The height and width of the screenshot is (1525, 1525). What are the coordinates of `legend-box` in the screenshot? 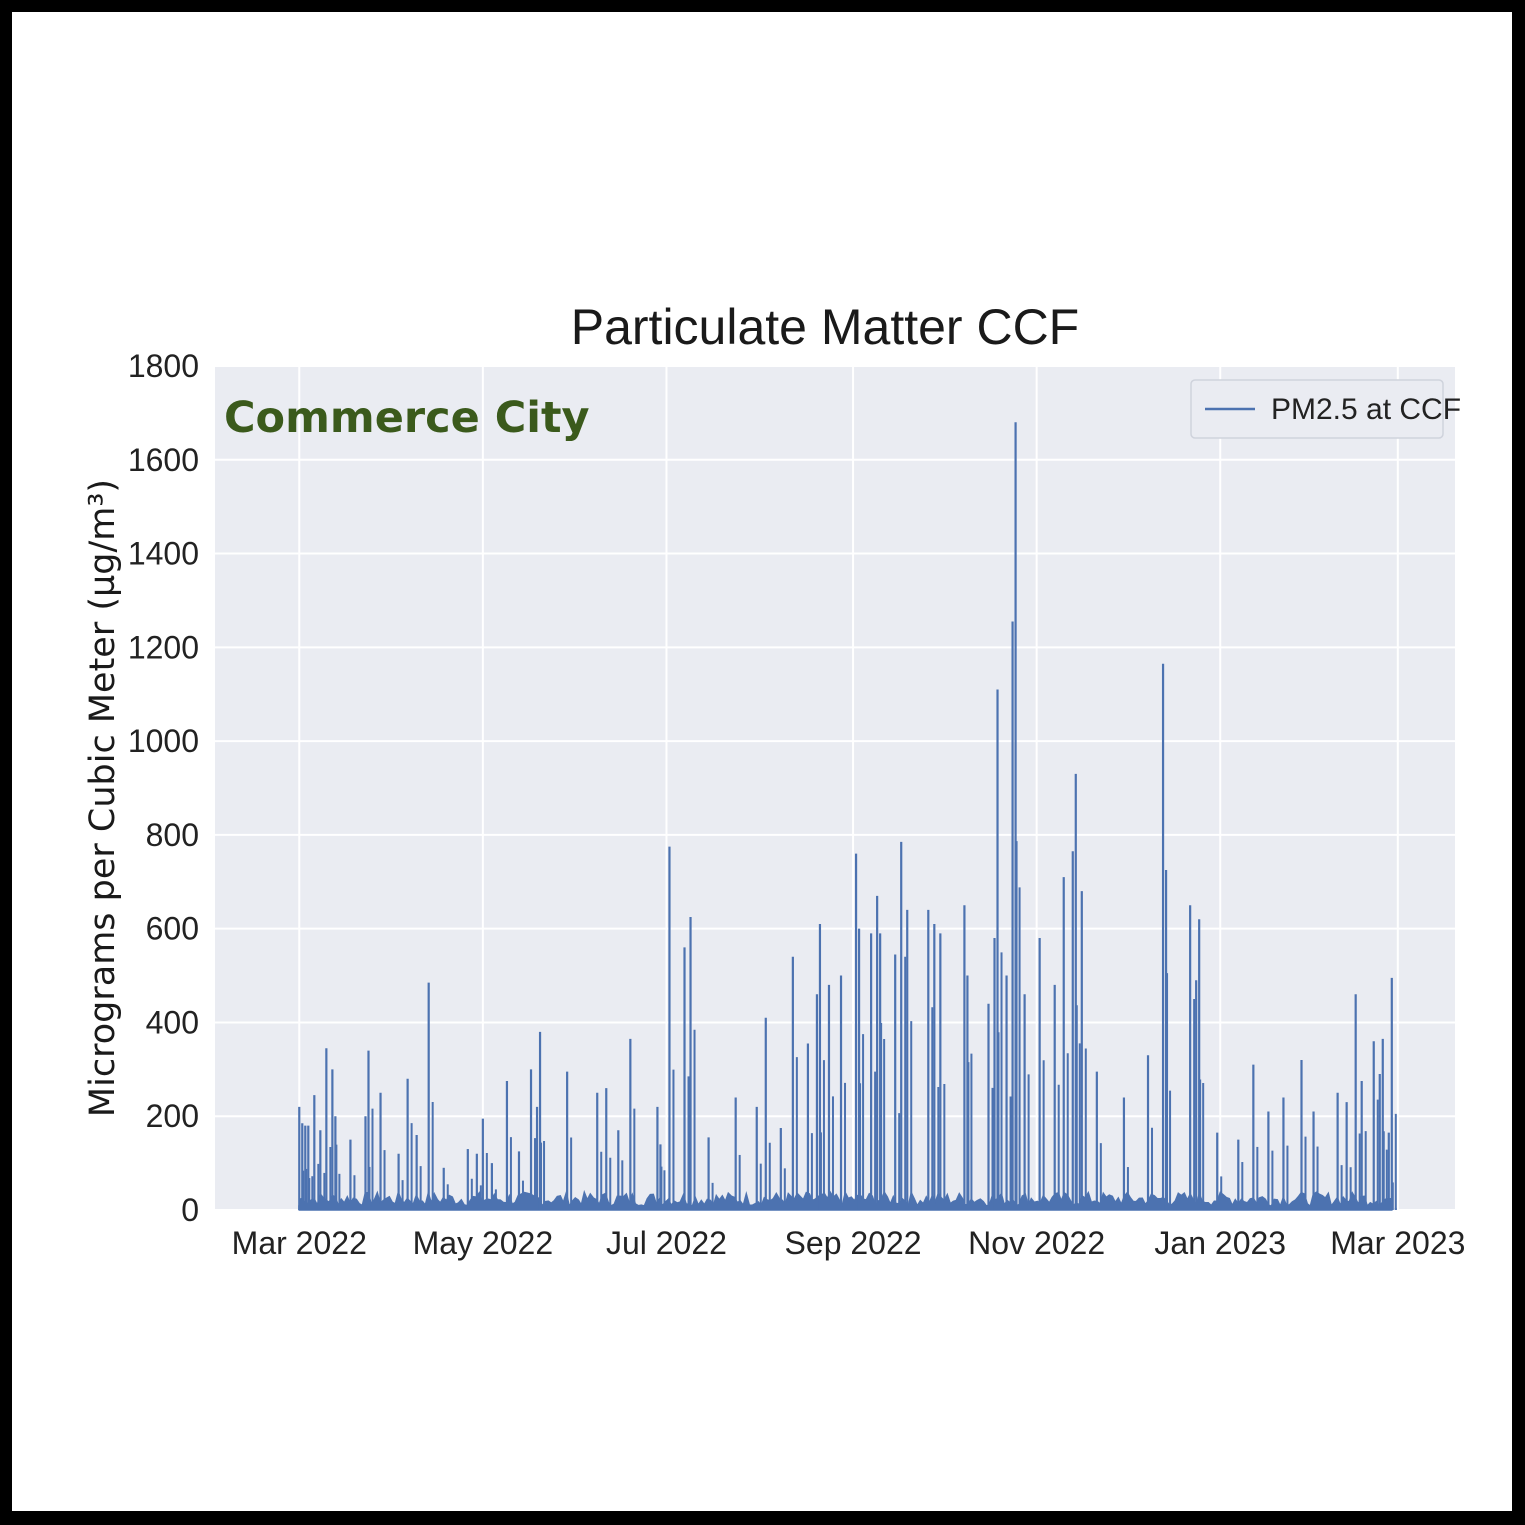 It's located at (1317, 409).